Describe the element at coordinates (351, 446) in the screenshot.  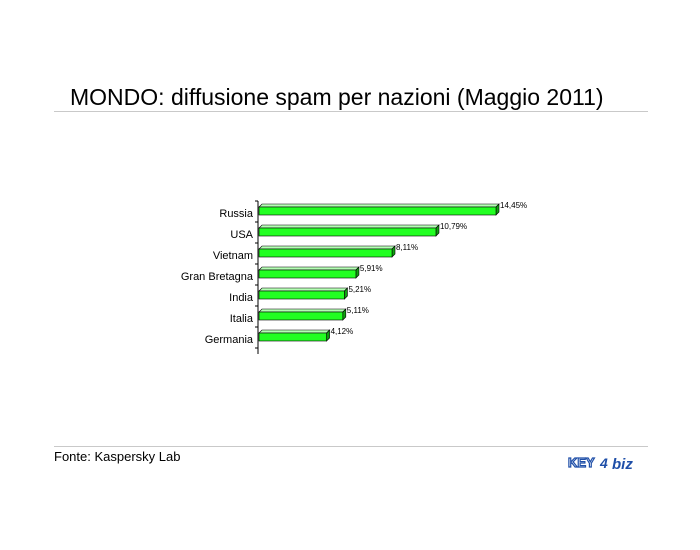
I see `footer-divider` at that location.